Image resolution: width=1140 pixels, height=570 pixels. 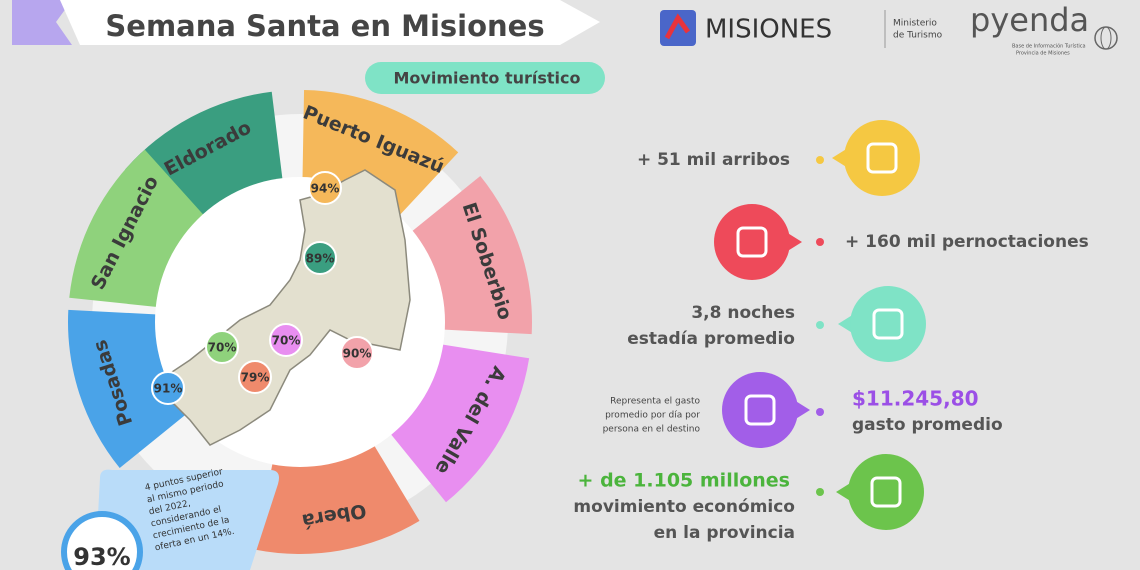 I want to click on banner-arrow, so click(x=42, y=22).